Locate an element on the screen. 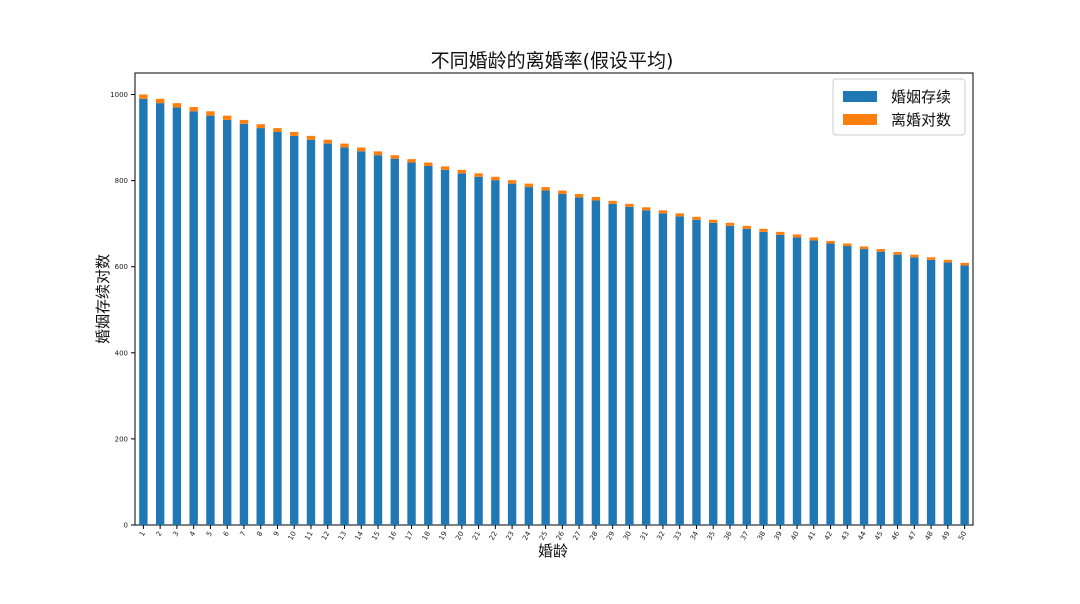 The width and height of the screenshot is (1080, 604). x-tick-label: 39 is located at coordinates (778, 536).